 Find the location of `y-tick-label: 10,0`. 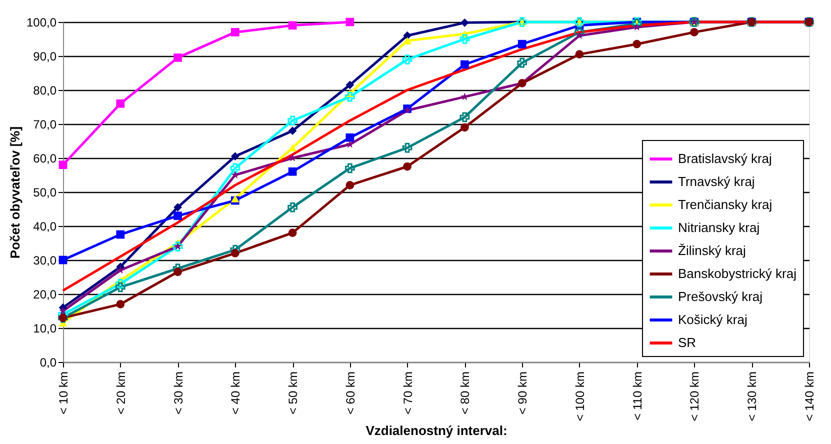

y-tick-label: 10,0 is located at coordinates (45, 329).